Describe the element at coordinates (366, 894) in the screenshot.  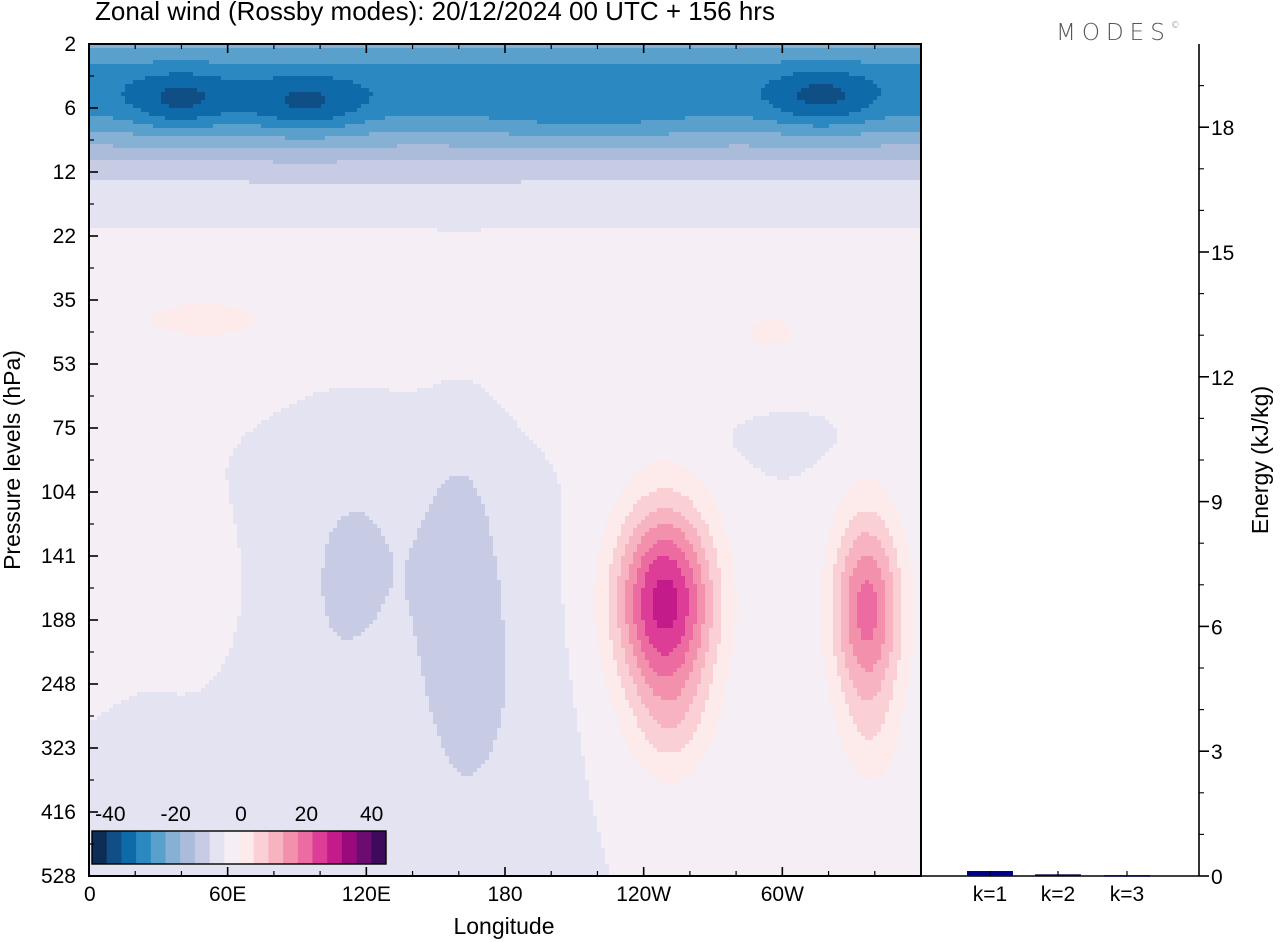
I see `x-tick-label: 120E` at that location.